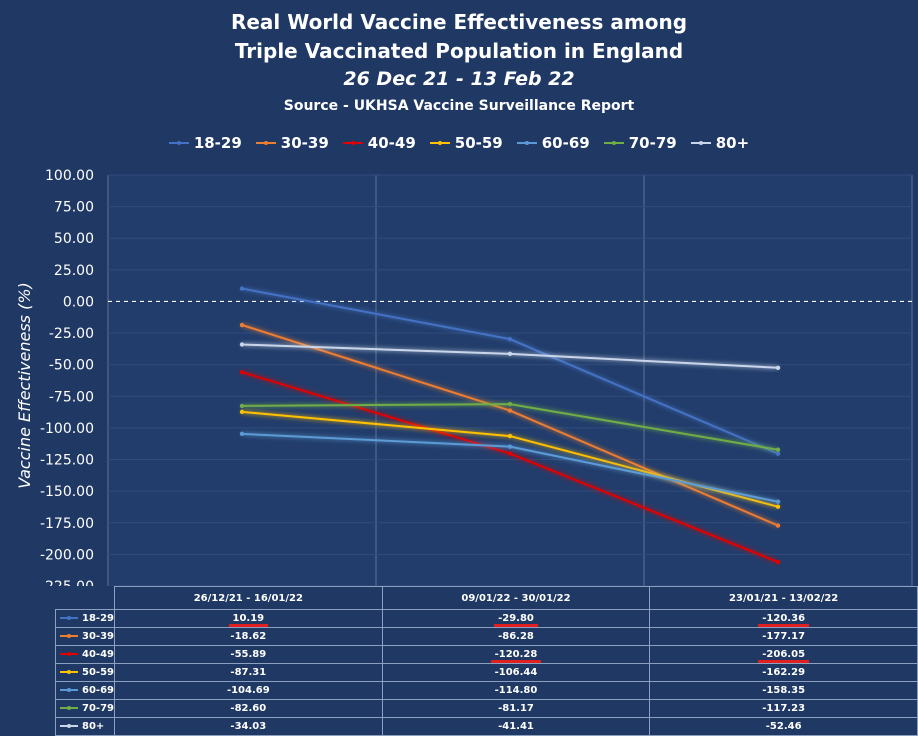 Image resolution: width=918 pixels, height=736 pixels. What do you see at coordinates (459, 79) in the screenshot?
I see `chart-subtitle: 26 Dec 21 - 13 Feb 22` at bounding box center [459, 79].